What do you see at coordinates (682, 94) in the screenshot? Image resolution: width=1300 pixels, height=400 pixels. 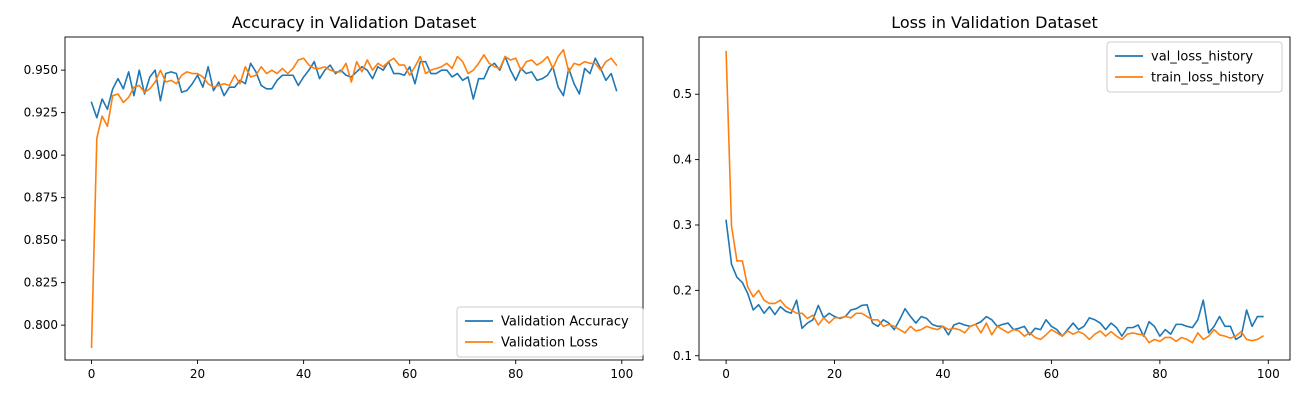 I see `y-tick-label: 0.5` at bounding box center [682, 94].